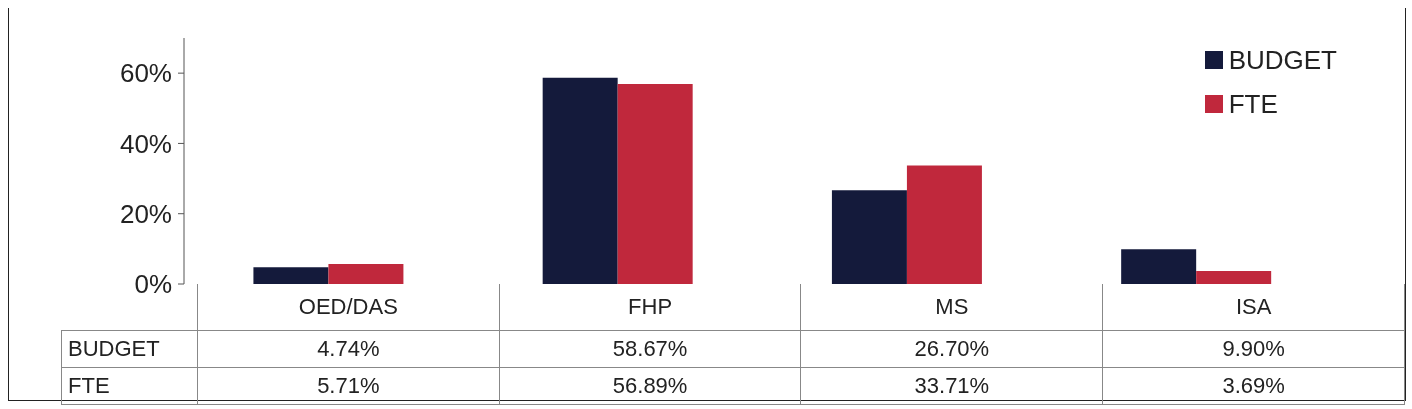  Describe the element at coordinates (145, 213) in the screenshot. I see `y-tick-label: 20%` at that location.